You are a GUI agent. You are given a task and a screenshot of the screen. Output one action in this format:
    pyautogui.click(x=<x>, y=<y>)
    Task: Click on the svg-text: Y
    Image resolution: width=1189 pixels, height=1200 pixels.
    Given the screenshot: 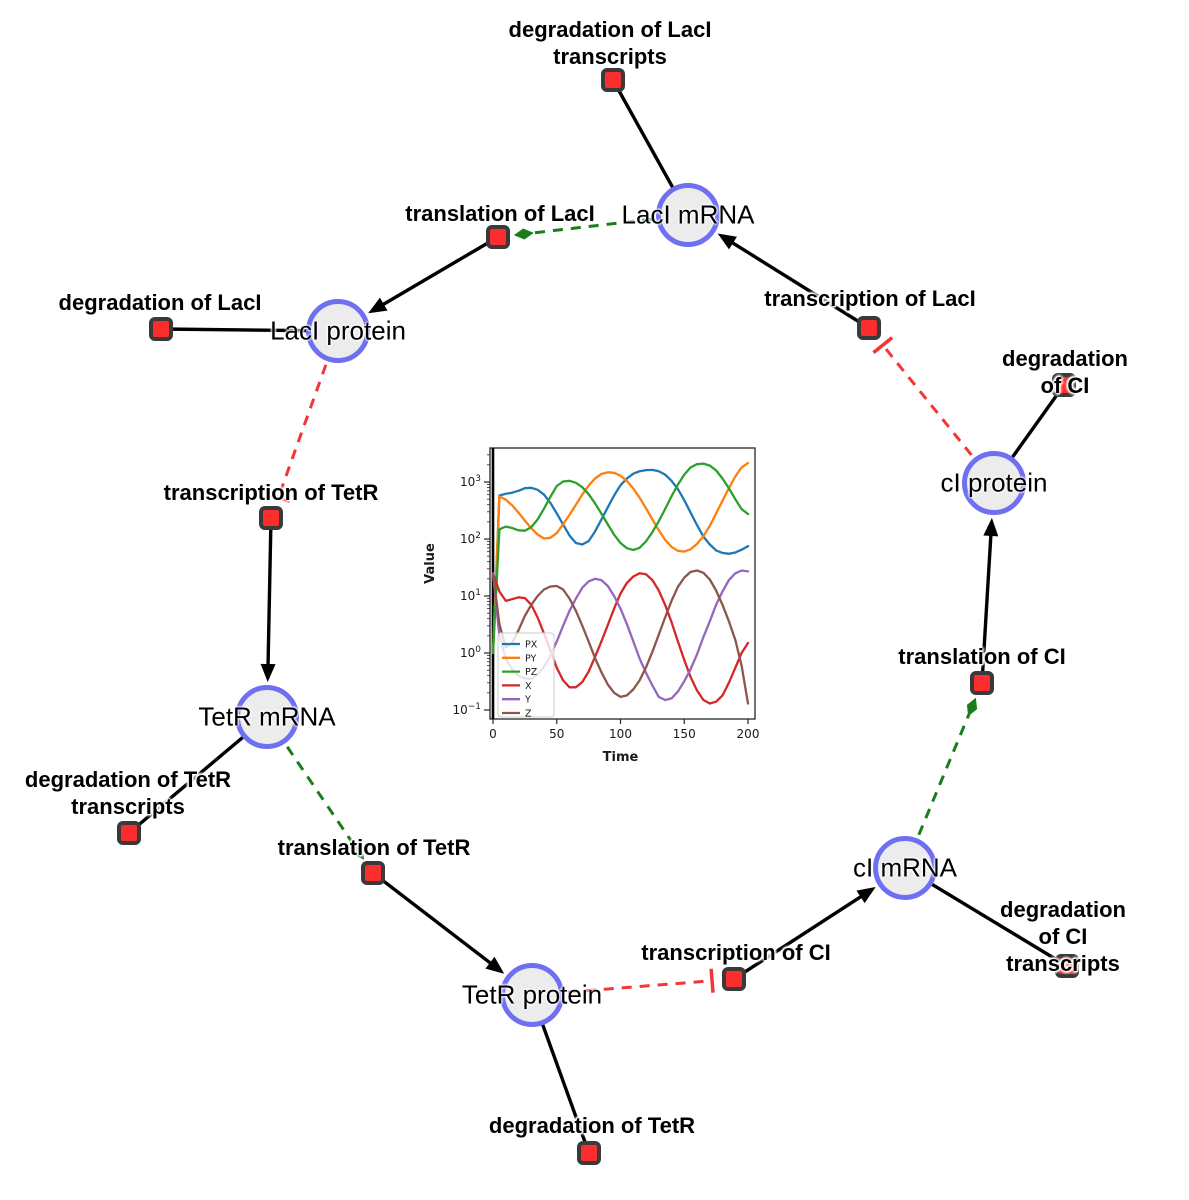 What is the action you would take?
    pyautogui.click(x=527, y=700)
    